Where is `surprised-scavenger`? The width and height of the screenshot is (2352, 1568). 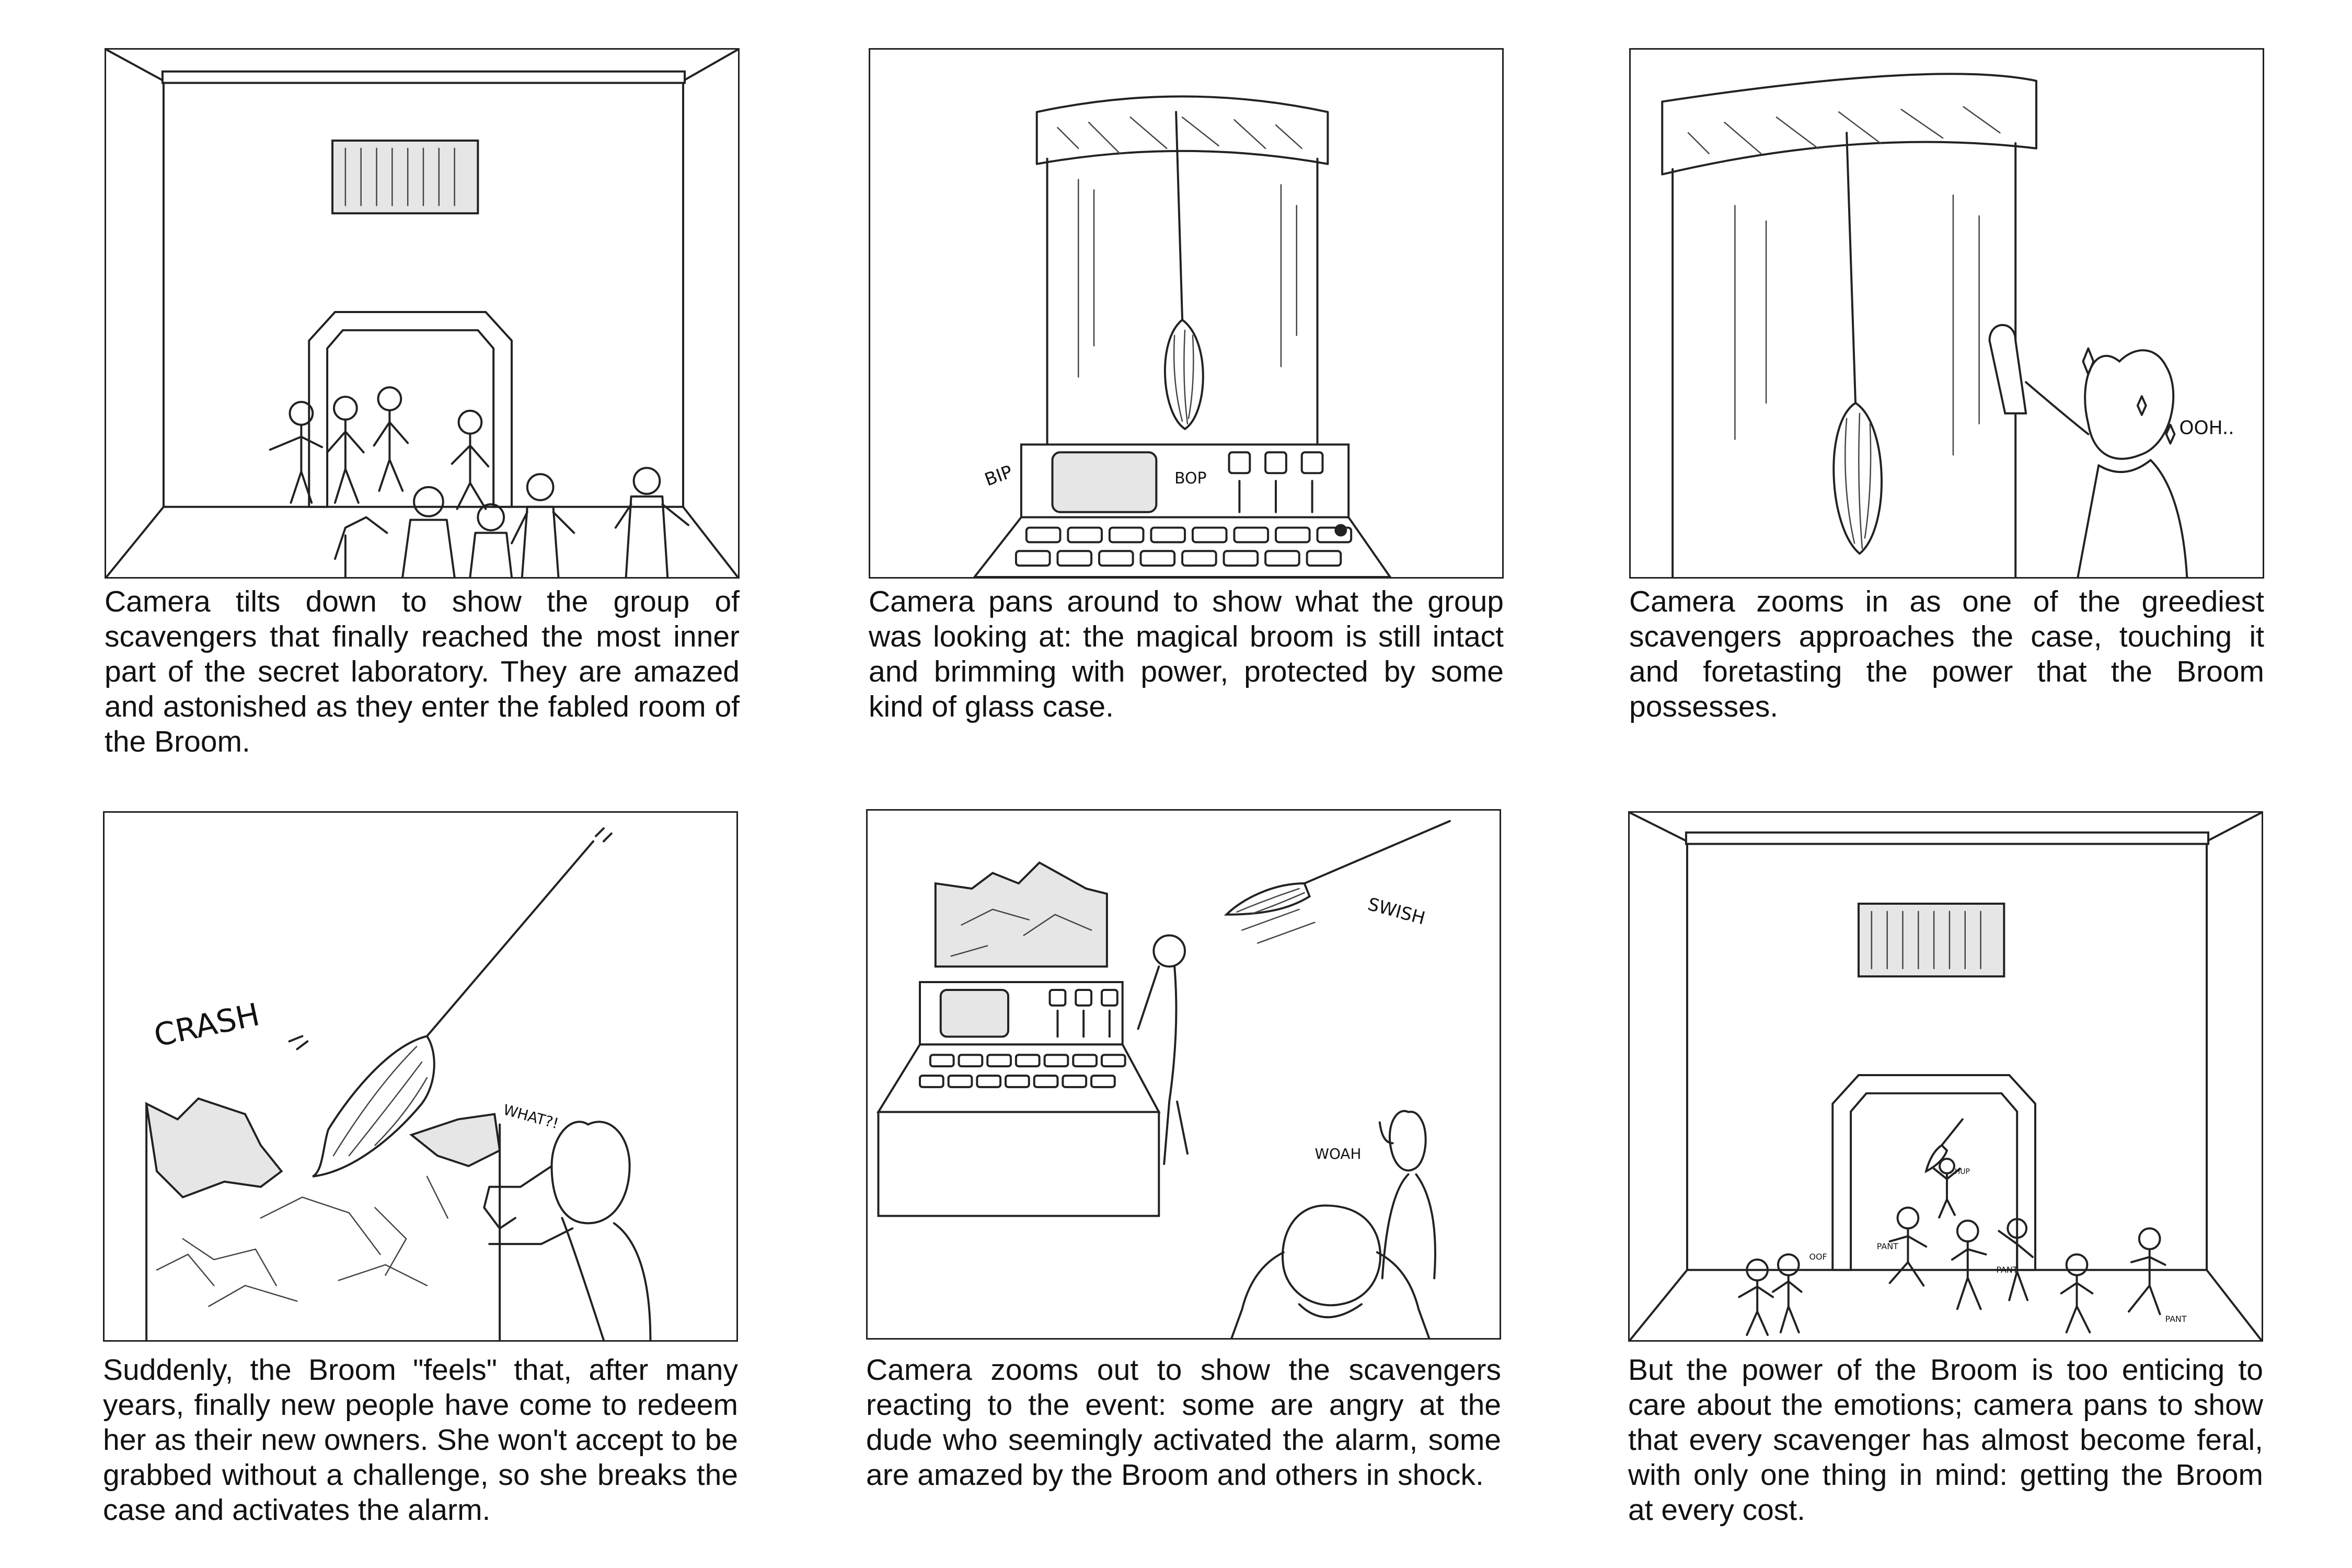 surprised-scavenger is located at coordinates (567, 1230).